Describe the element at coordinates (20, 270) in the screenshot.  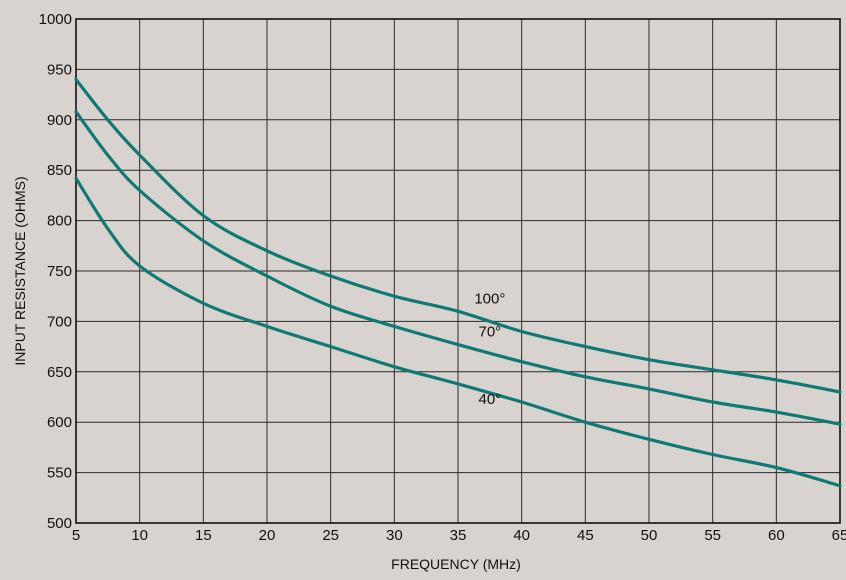
I see `y-axis-label: INPUT RESISTANCE (OHMS)` at that location.